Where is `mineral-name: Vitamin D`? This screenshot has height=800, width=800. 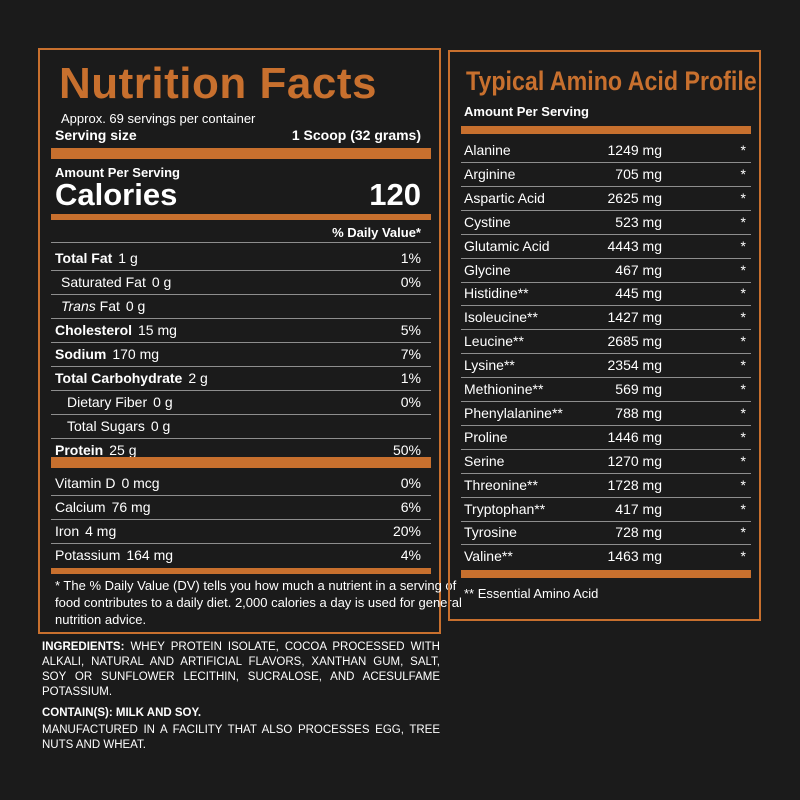 mineral-name: Vitamin D is located at coordinates (85, 483).